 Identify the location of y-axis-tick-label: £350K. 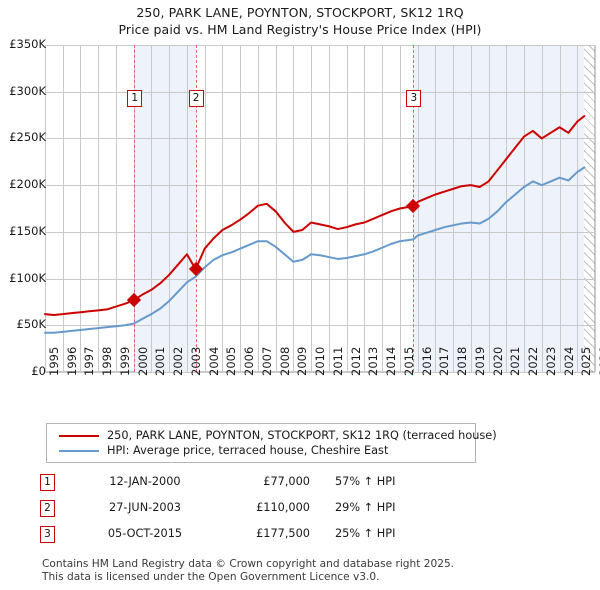
(27, 44).